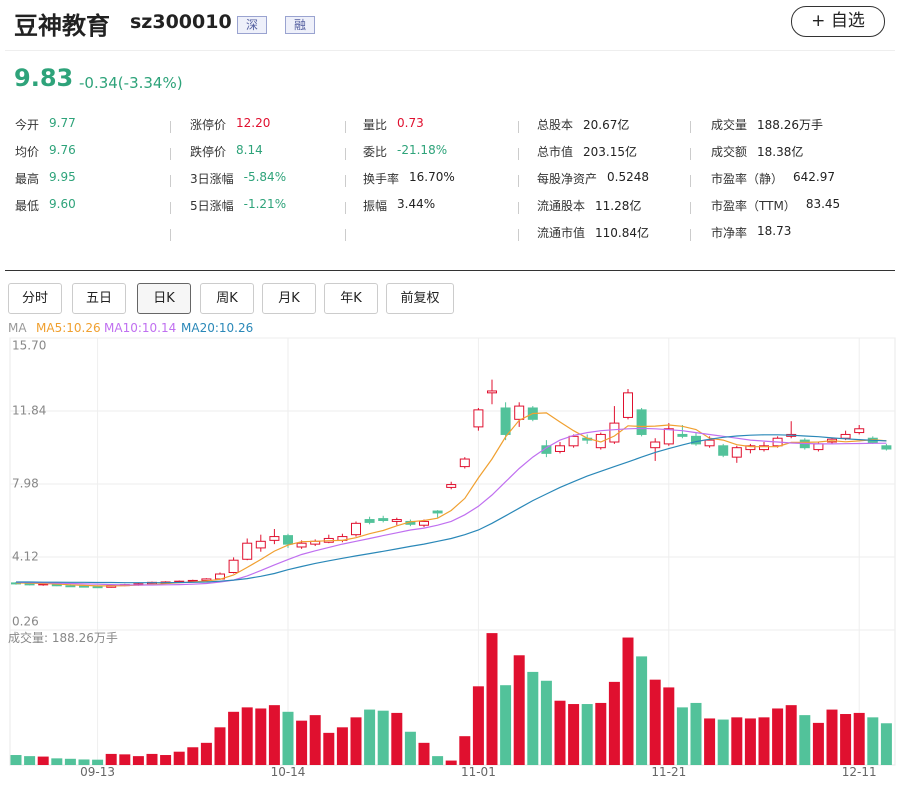 This screenshot has height=790, width=898. Describe the element at coordinates (780, 152) in the screenshot. I see `stat-value: 18.38亿` at that location.